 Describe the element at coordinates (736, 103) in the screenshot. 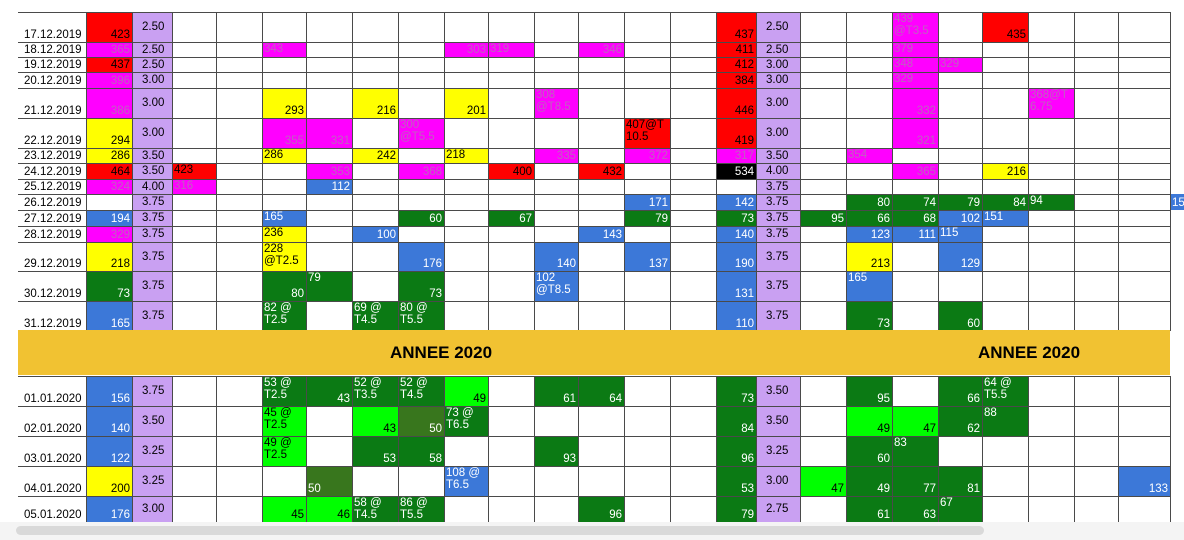

I see `value-cell: 446` at that location.